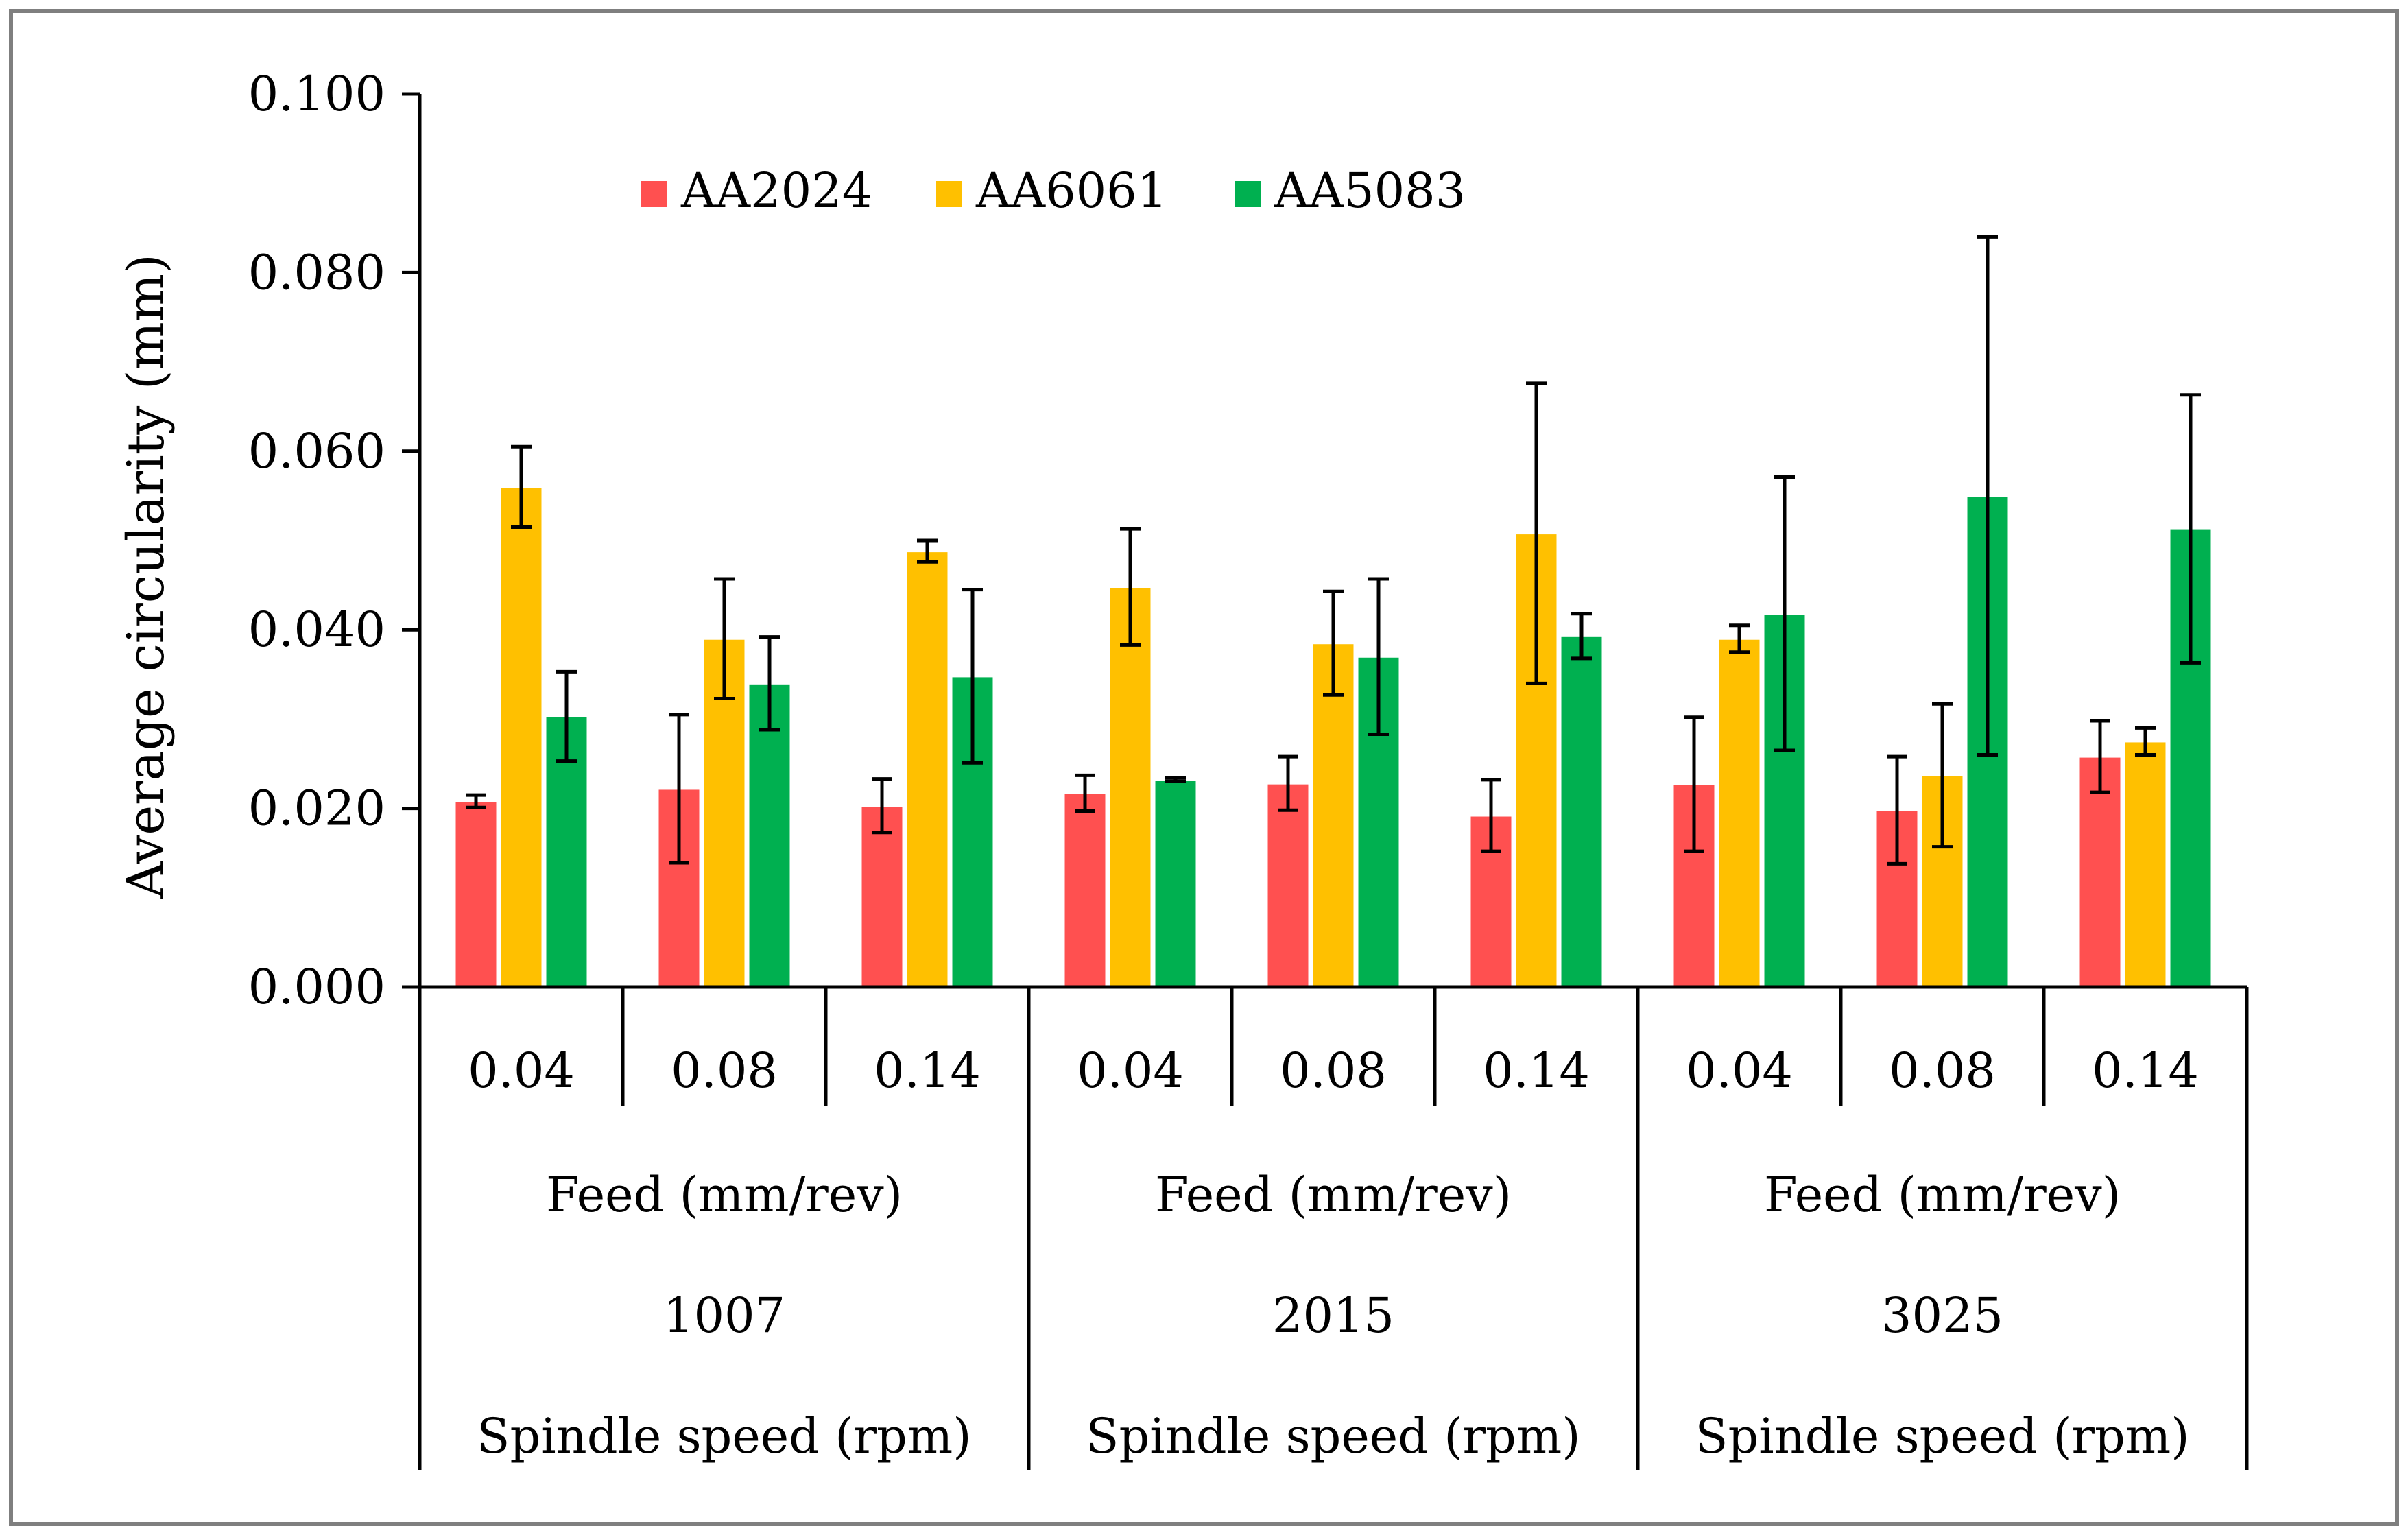  I want to click on legend-item-aa5083: AA5083, so click(1350, 191).